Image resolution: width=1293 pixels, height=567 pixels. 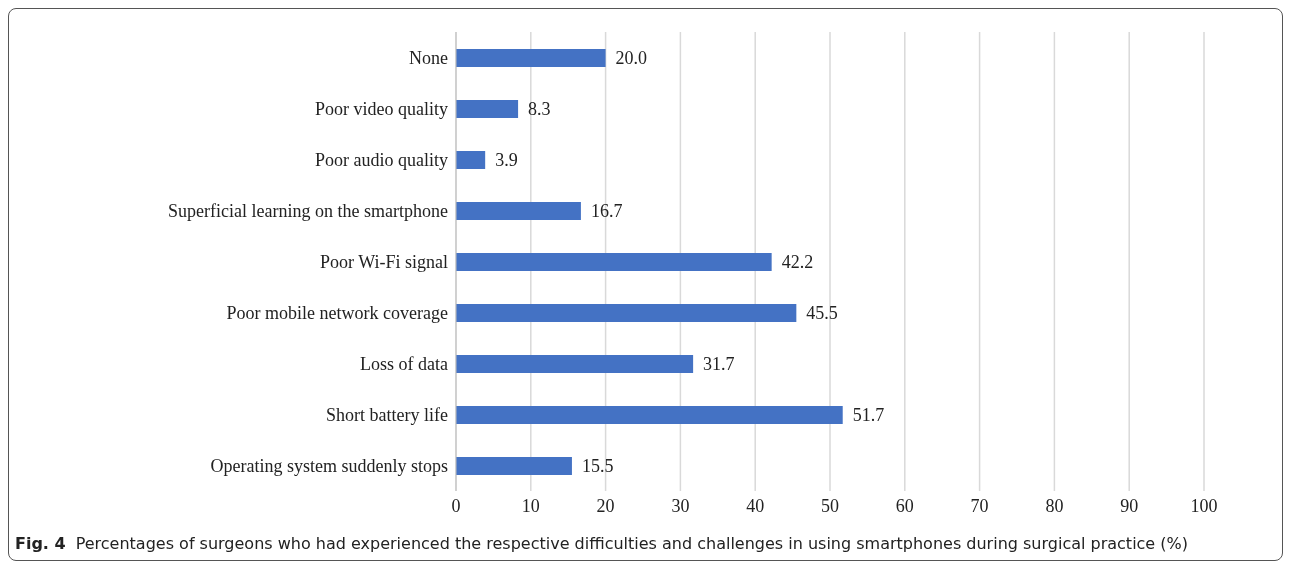 I want to click on y-tick-label: Short battery life, so click(x=387, y=414).